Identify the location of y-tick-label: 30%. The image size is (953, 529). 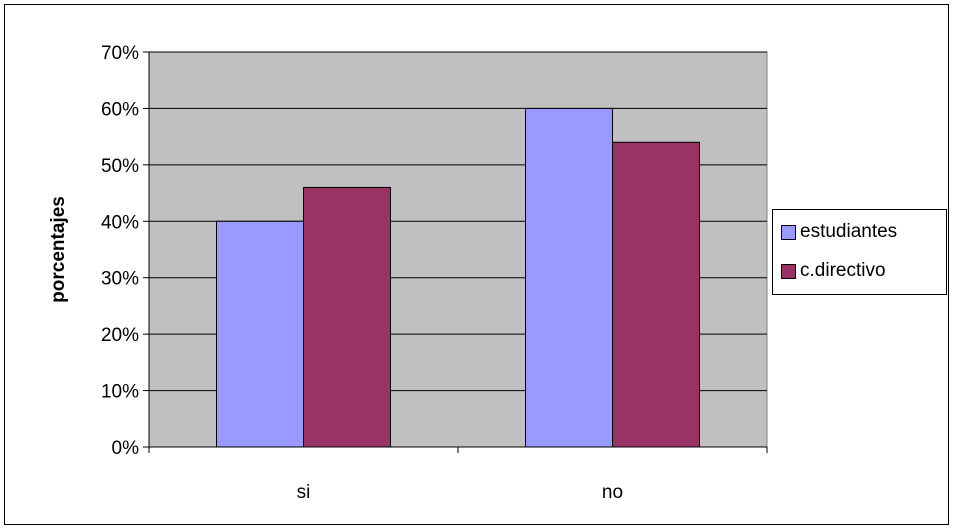
(120, 279).